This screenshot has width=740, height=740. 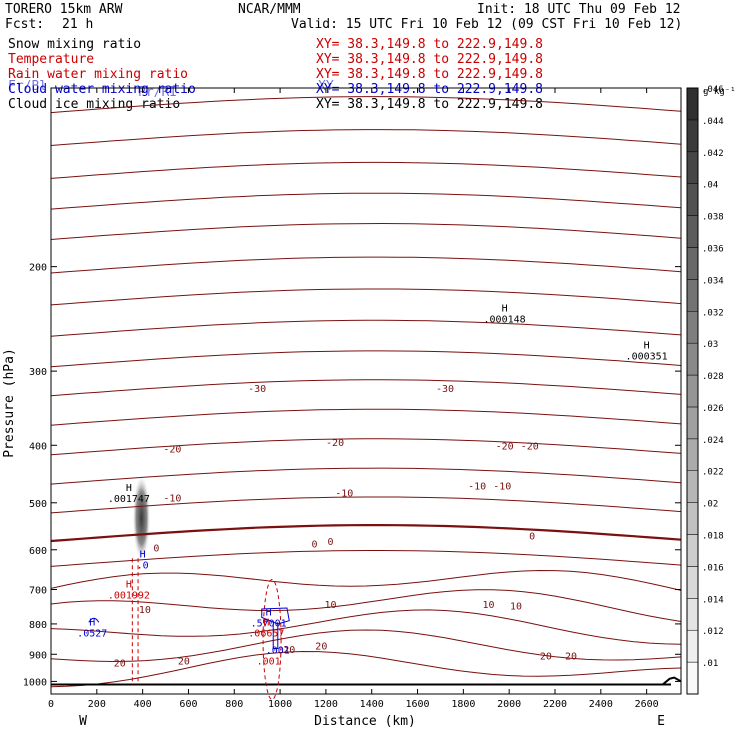 What do you see at coordinates (269, 662) in the screenshot?
I see `extremum-value: .001` at bounding box center [269, 662].